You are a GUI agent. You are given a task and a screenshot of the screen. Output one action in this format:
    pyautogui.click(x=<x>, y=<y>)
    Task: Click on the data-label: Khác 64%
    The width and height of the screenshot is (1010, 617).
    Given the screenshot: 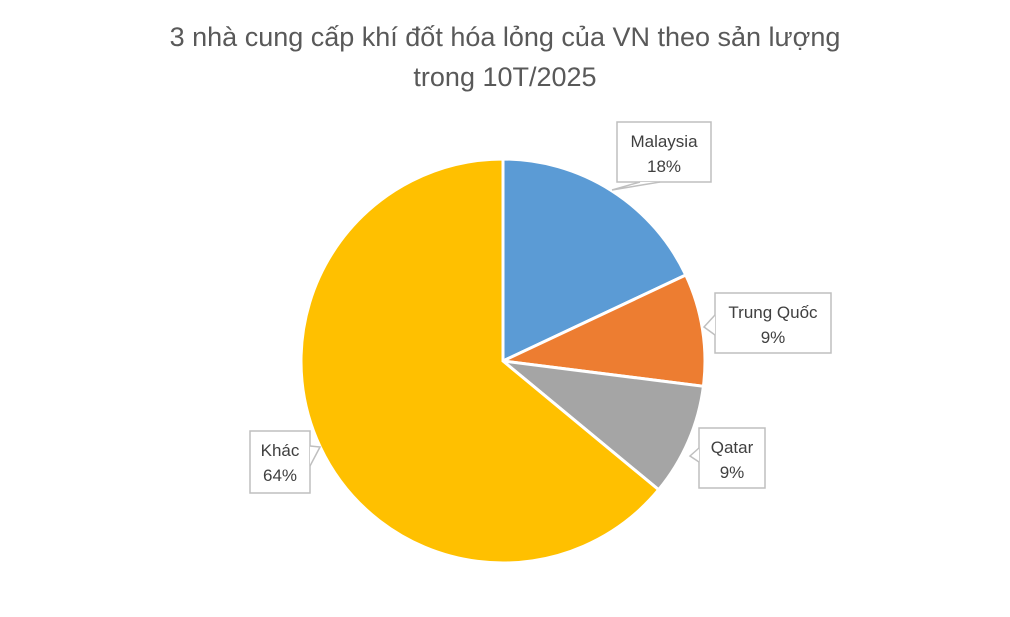 What is the action you would take?
    pyautogui.click(x=285, y=462)
    